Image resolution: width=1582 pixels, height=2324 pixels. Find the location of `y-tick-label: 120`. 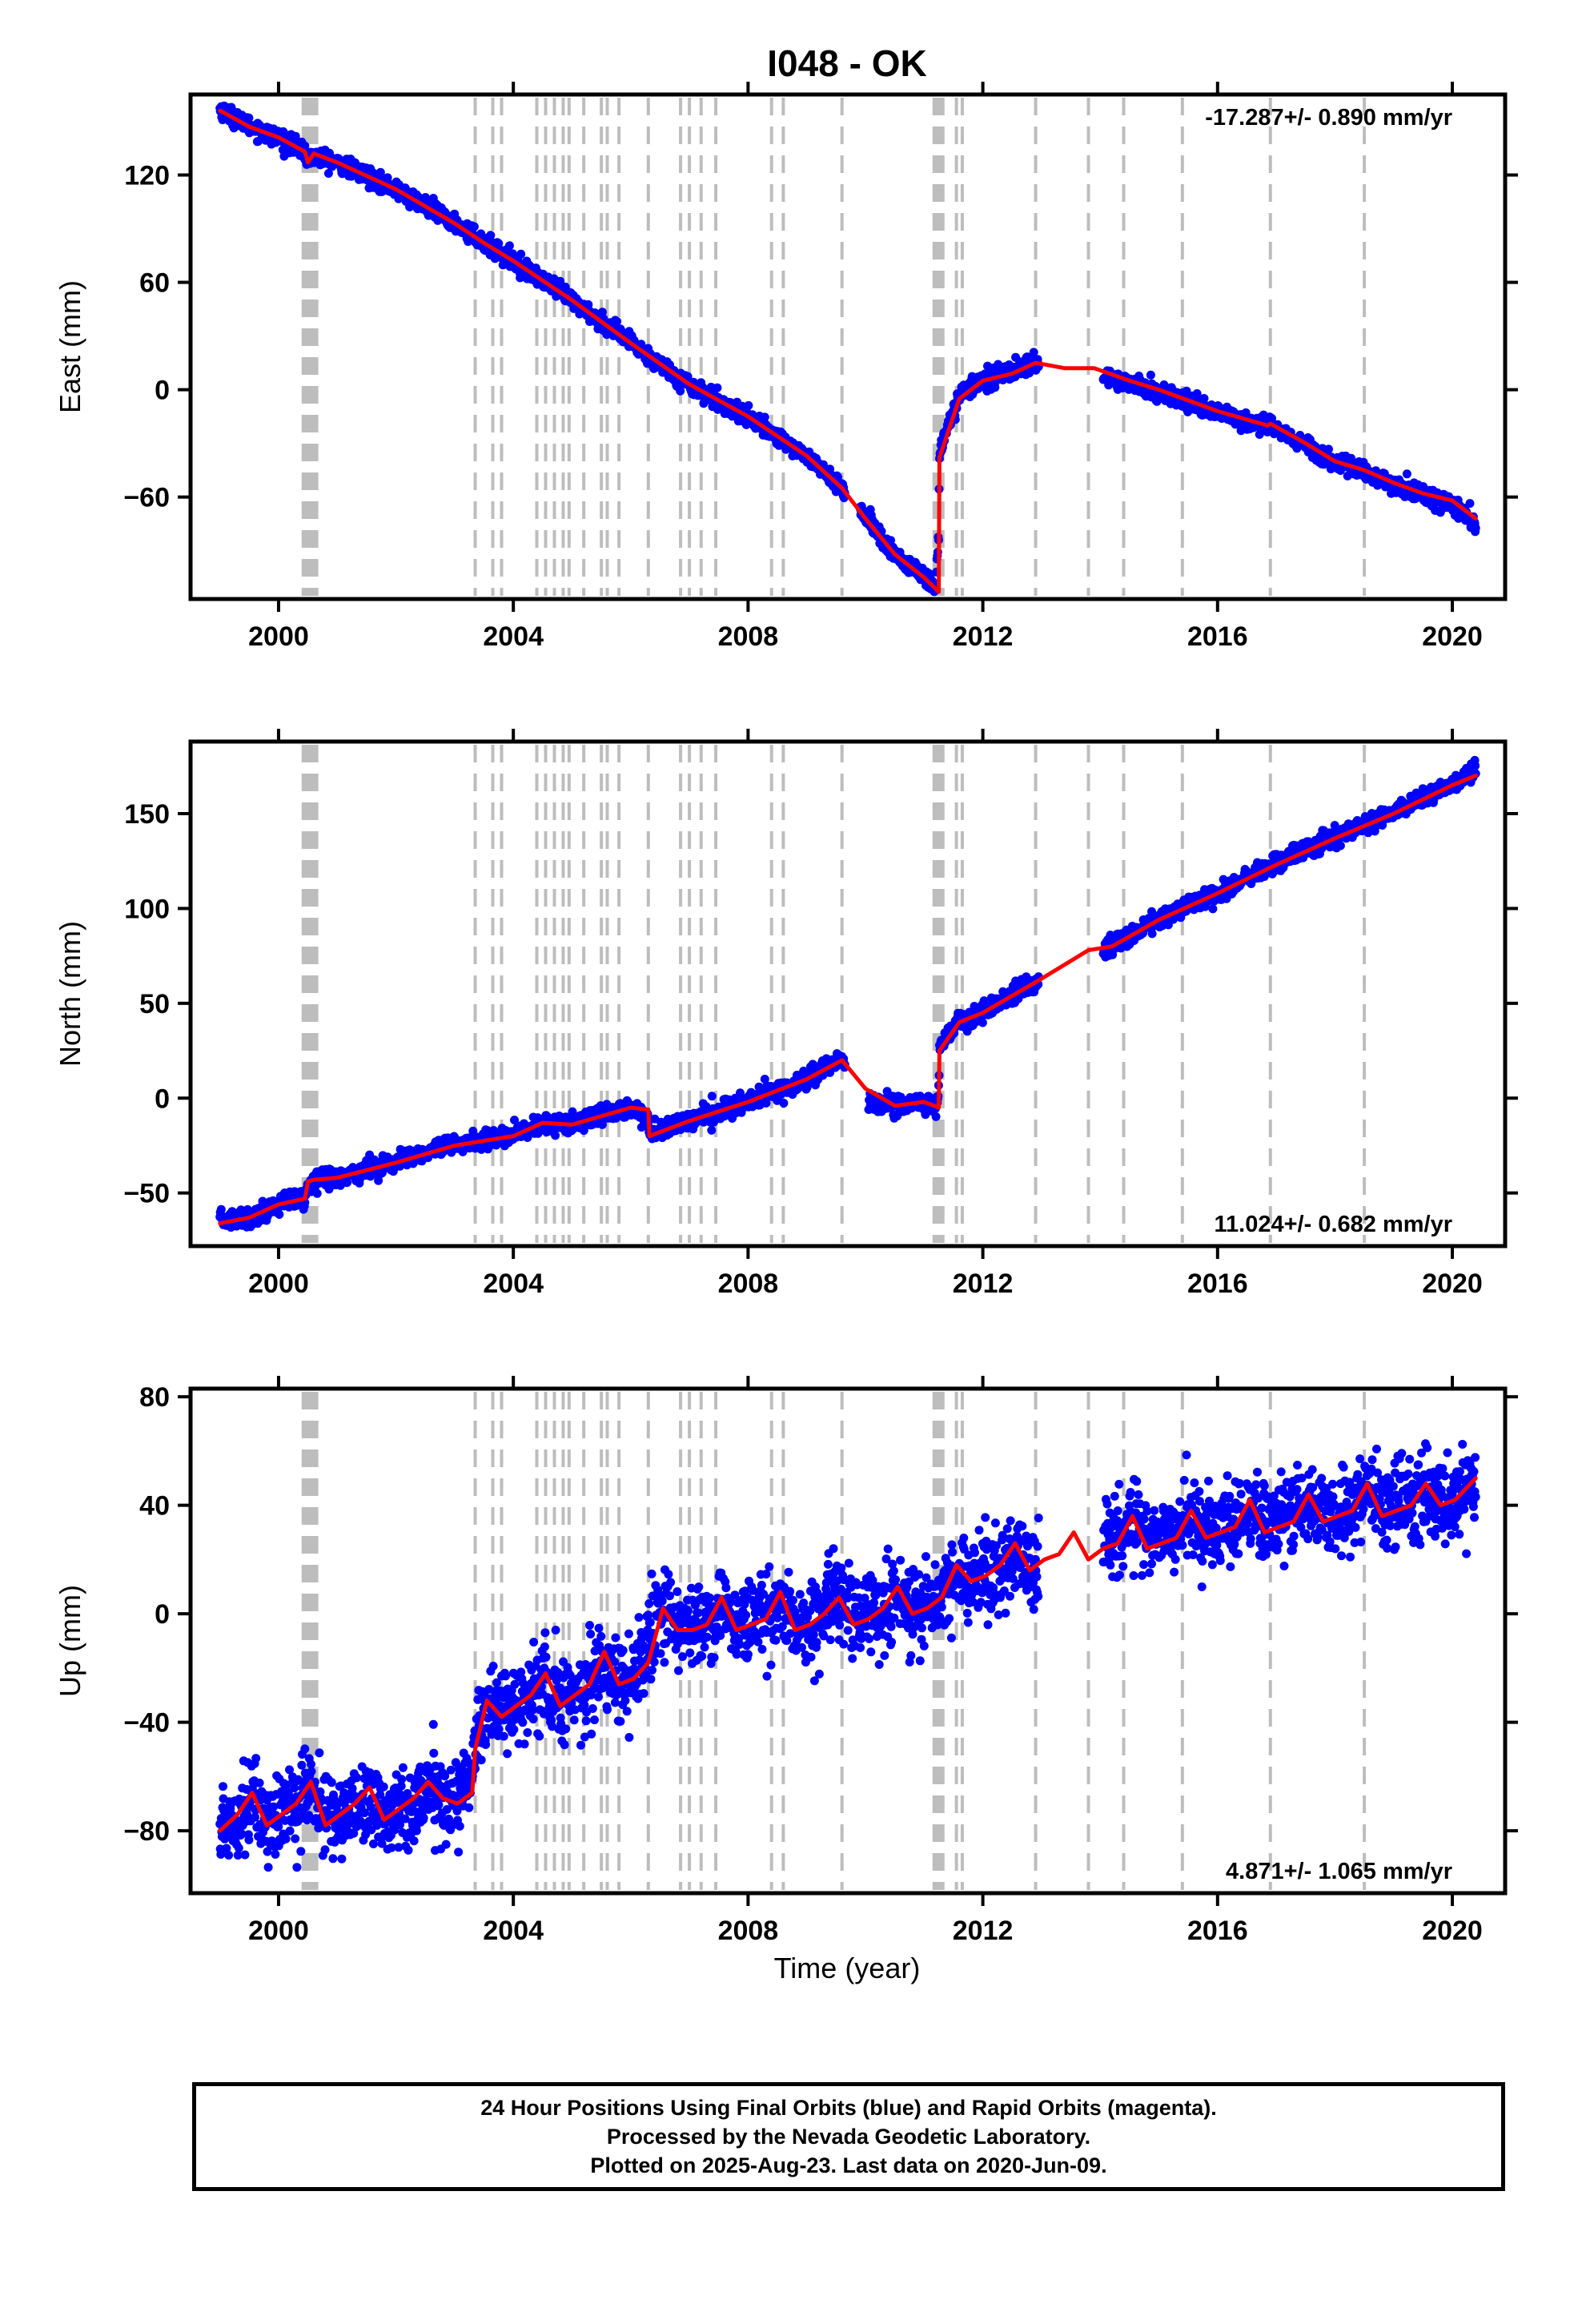

y-tick-label: 120 is located at coordinates (147, 176).